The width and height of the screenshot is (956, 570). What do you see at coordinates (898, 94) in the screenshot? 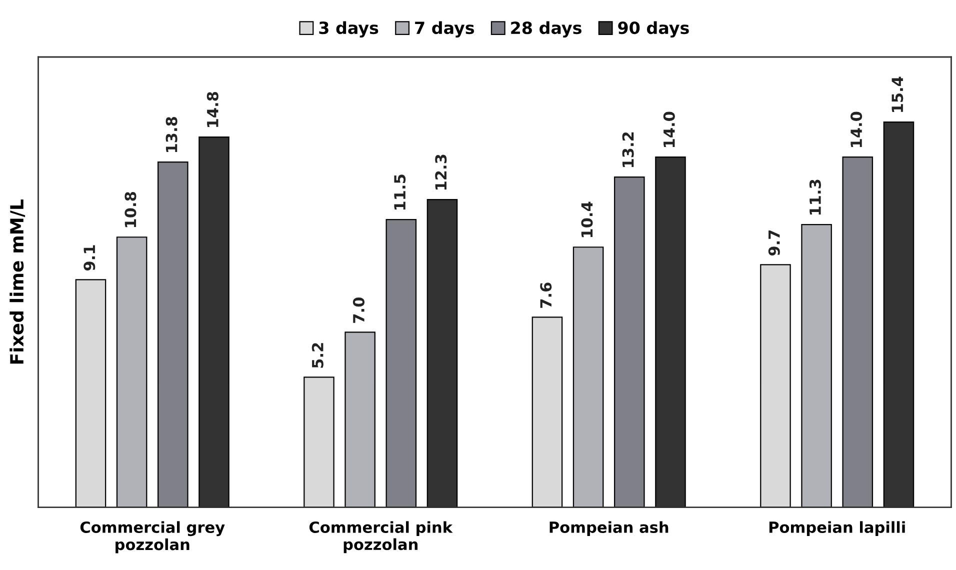
I see `data-label: 15.4` at bounding box center [898, 94].